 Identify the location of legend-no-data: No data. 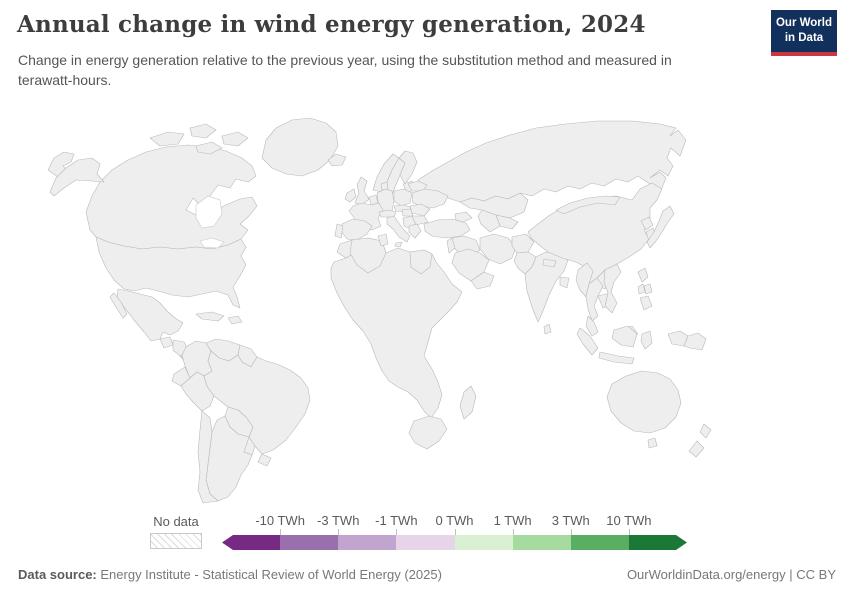
(176, 531).